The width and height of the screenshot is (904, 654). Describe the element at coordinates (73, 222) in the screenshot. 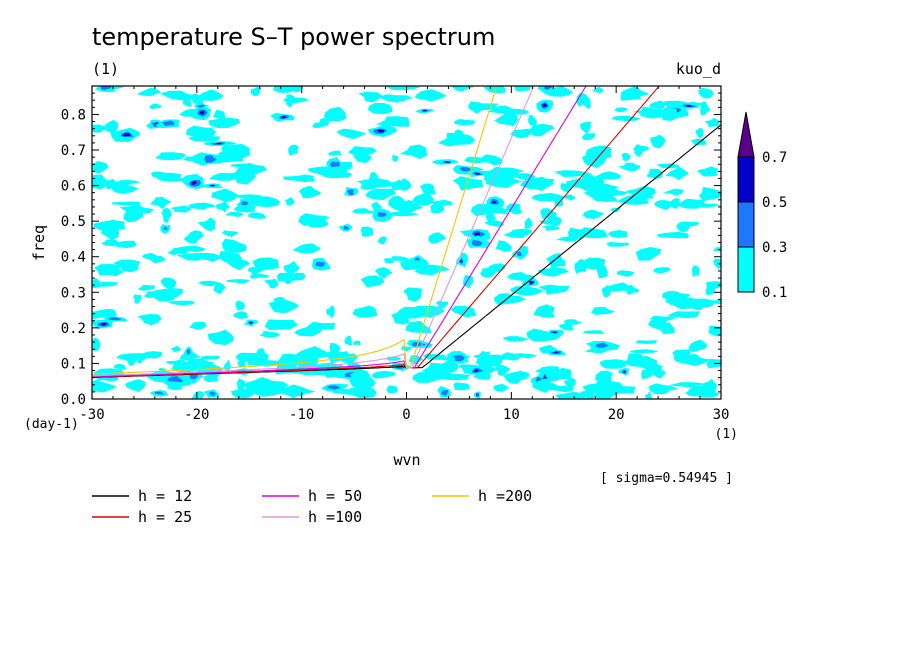

I see `y-tick-label: 0.5` at that location.